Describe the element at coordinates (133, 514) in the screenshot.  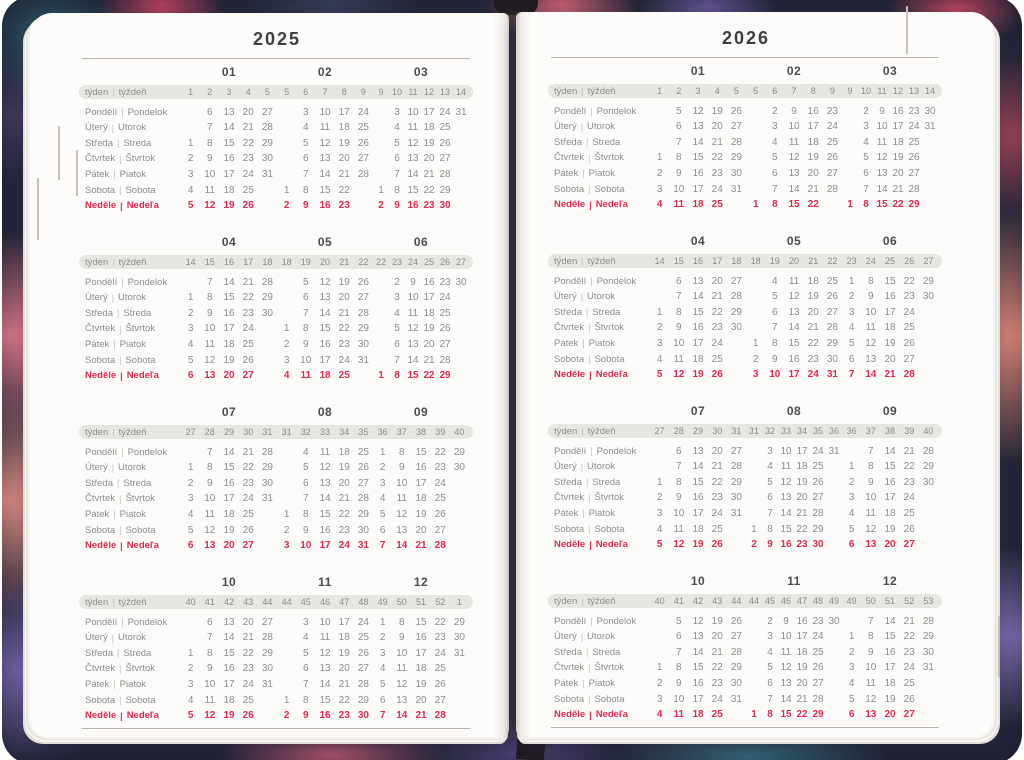
I see `day-label: Pátek | Piatok` at that location.